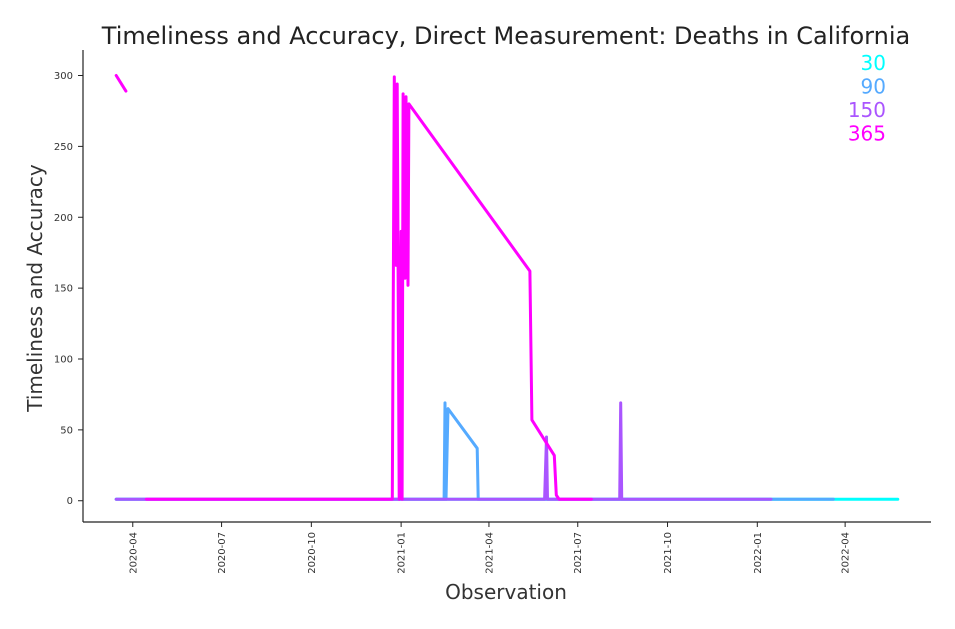  I want to click on x-tick-label: 2020-07, so click(222, 553).